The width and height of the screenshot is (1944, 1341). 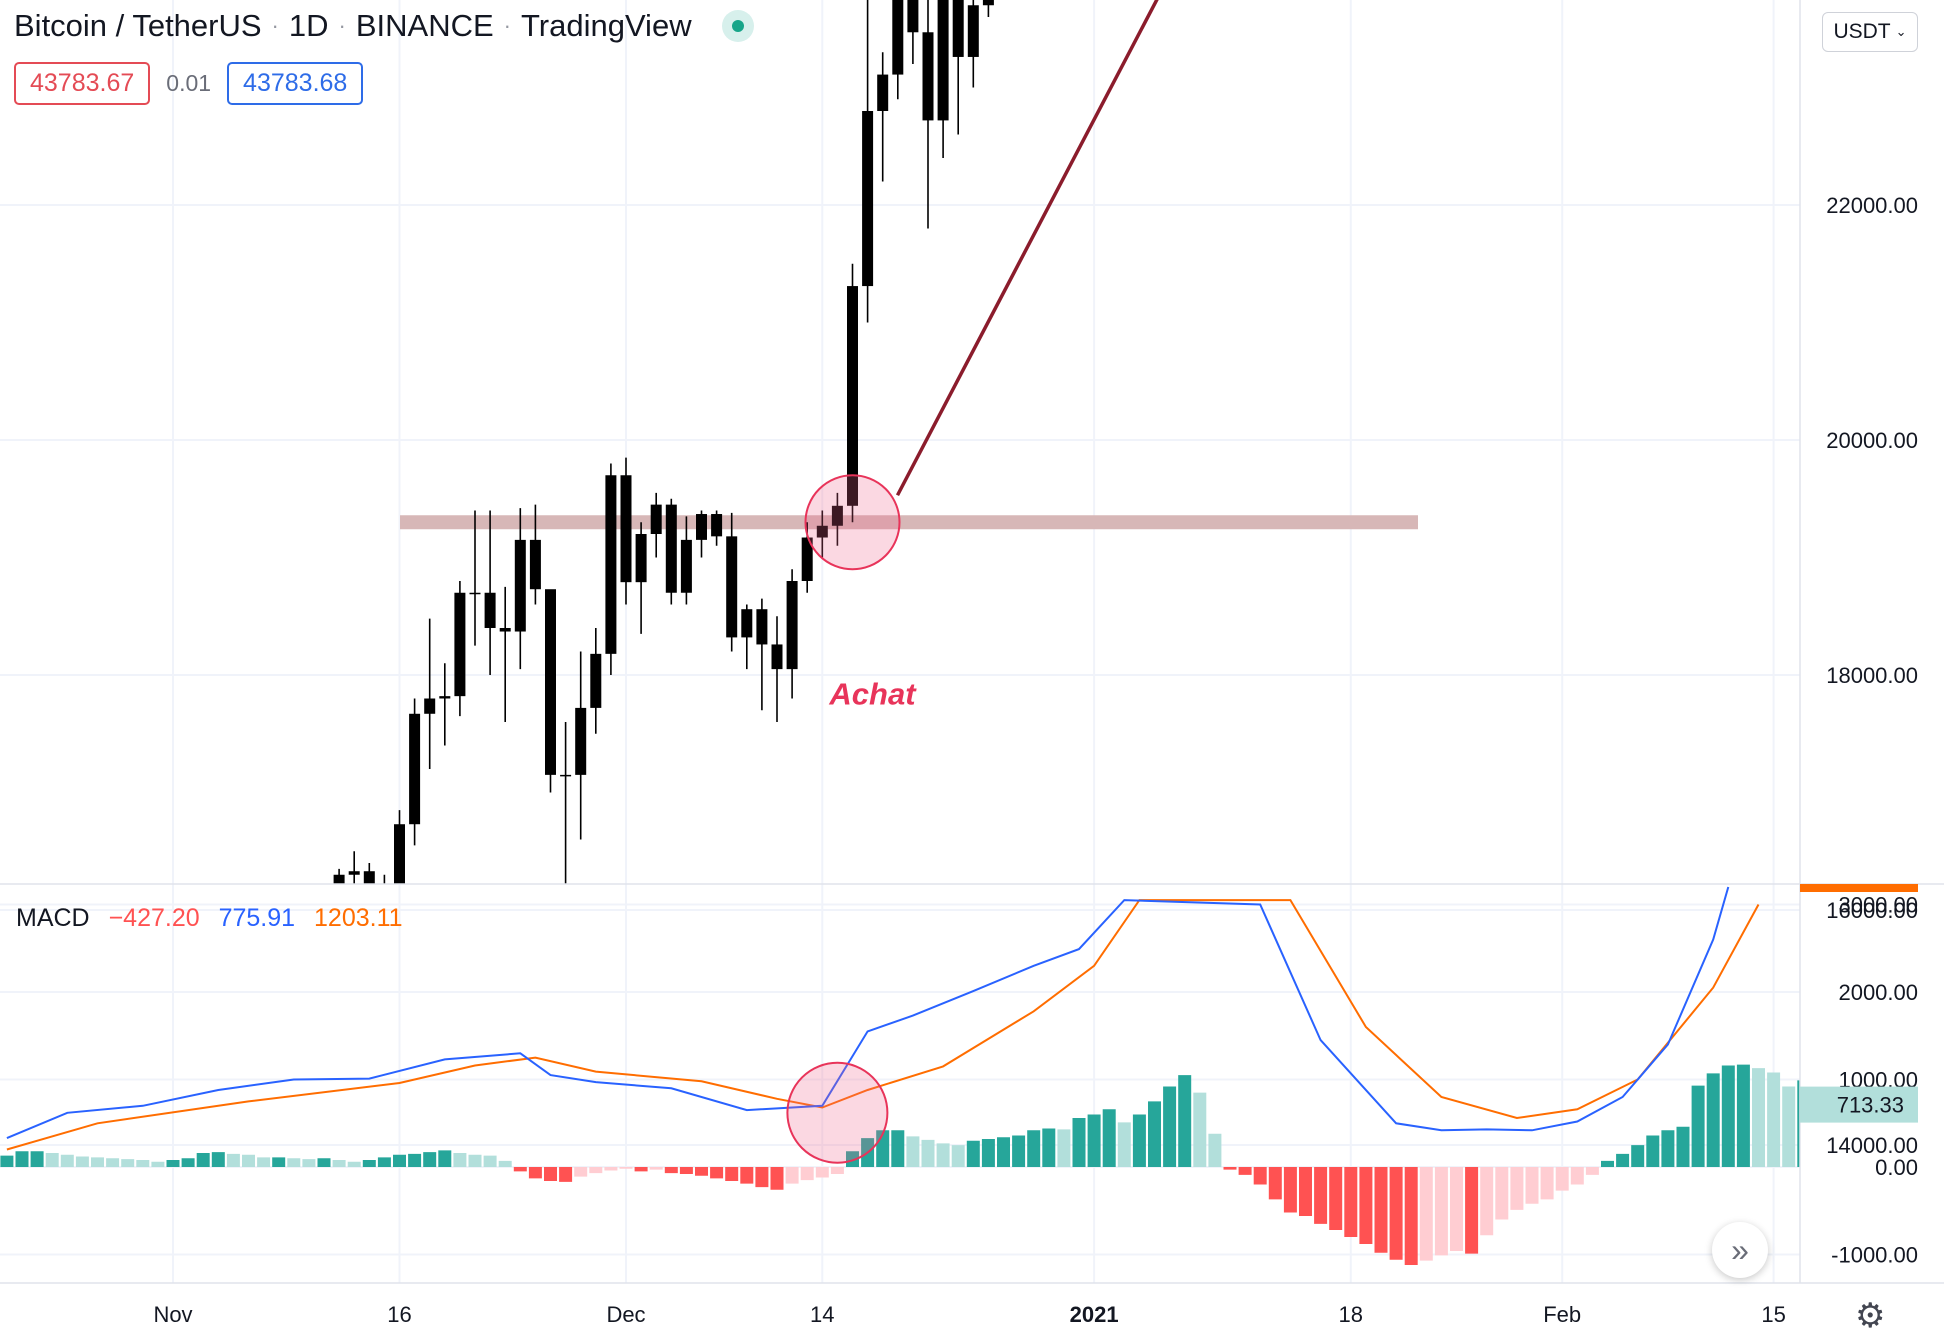 What do you see at coordinates (737, 26) in the screenshot?
I see `market-status-icon` at bounding box center [737, 26].